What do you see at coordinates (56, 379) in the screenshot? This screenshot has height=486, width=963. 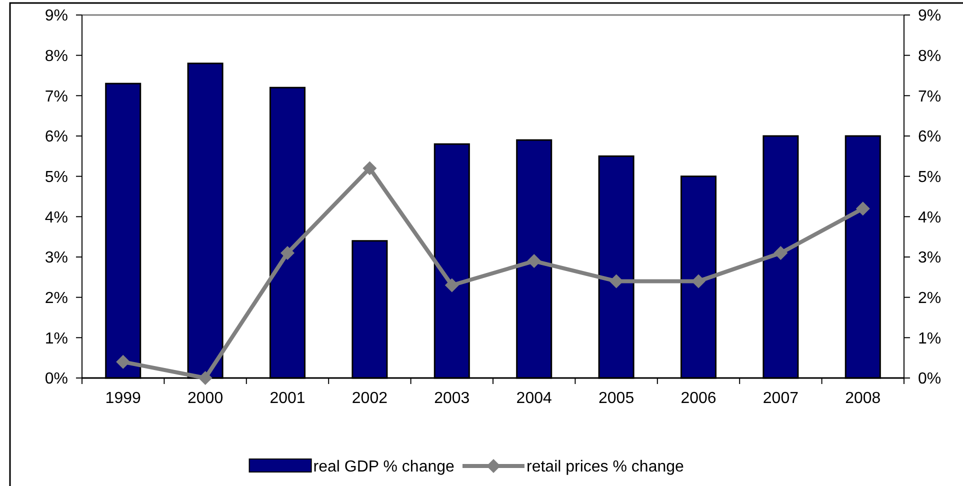 I see `y-tick-label: 0%` at bounding box center [56, 379].